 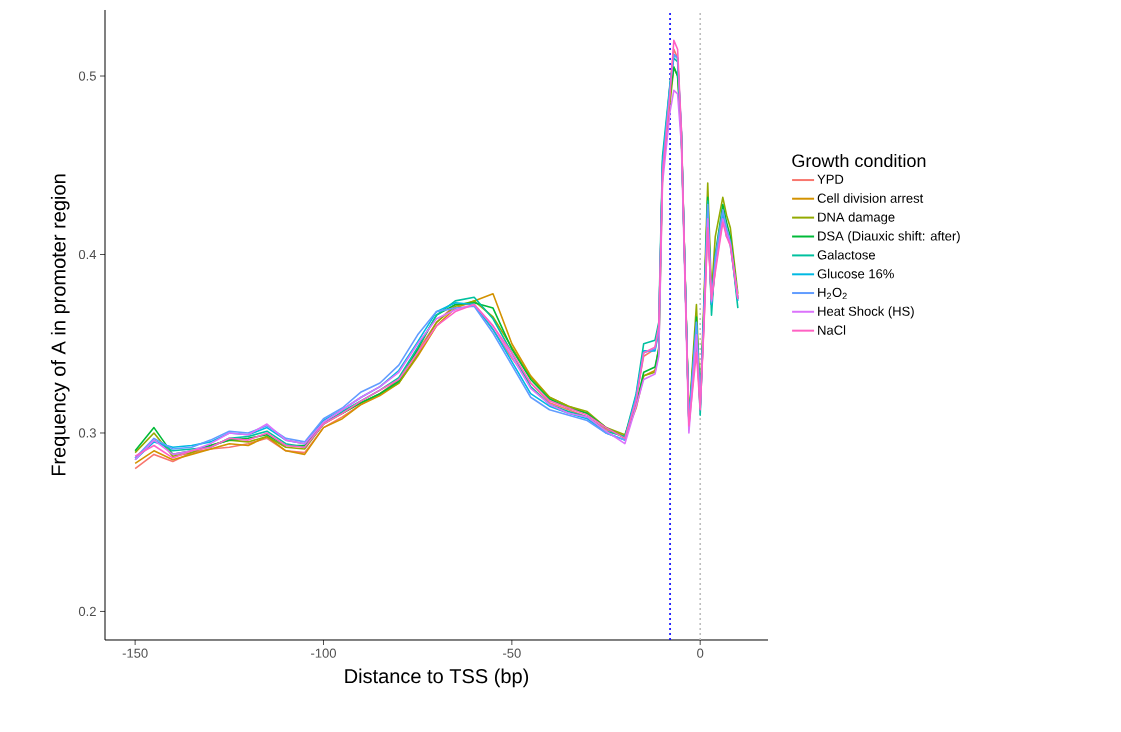 What do you see at coordinates (700, 653) in the screenshot?
I see `x-tick-label: 0` at bounding box center [700, 653].